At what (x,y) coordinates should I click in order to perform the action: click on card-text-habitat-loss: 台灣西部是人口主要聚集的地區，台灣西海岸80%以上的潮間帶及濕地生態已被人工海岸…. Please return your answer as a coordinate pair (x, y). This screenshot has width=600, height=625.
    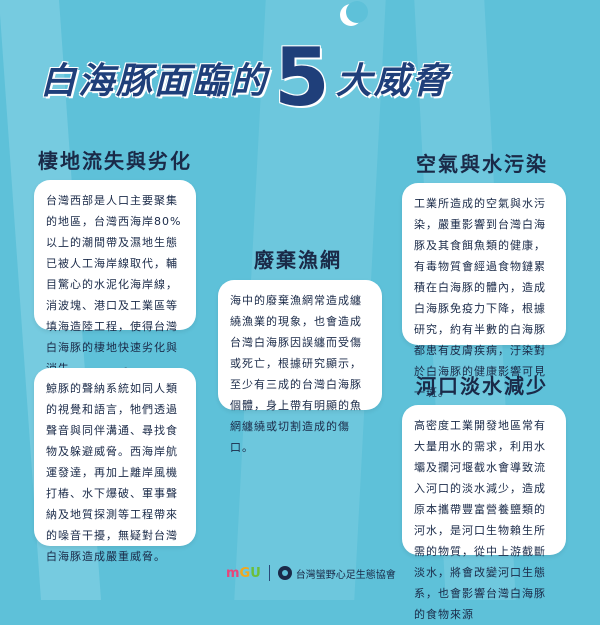
    Looking at the image, I should click on (114, 284).